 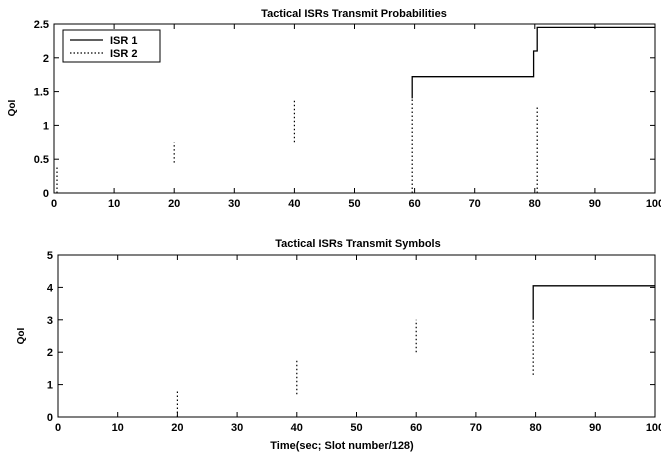 What do you see at coordinates (118, 428) in the screenshot?
I see `bottom-x-tick-label: 10` at bounding box center [118, 428].